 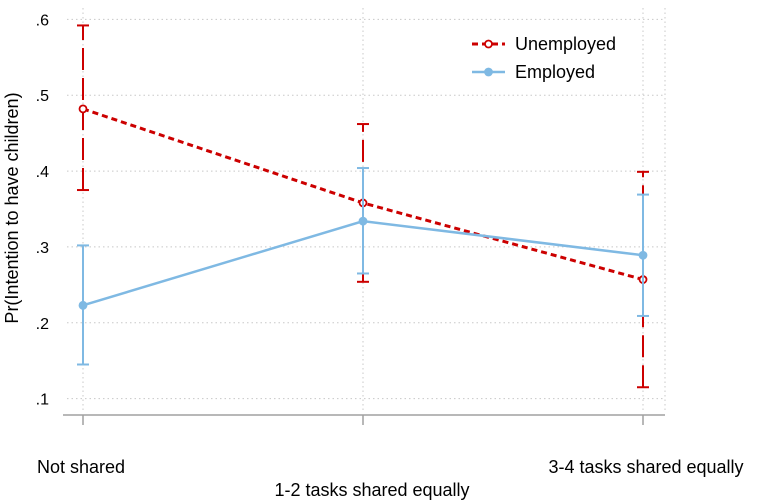 What do you see at coordinates (565, 44) in the screenshot?
I see `legend-label: Unemployed` at bounding box center [565, 44].